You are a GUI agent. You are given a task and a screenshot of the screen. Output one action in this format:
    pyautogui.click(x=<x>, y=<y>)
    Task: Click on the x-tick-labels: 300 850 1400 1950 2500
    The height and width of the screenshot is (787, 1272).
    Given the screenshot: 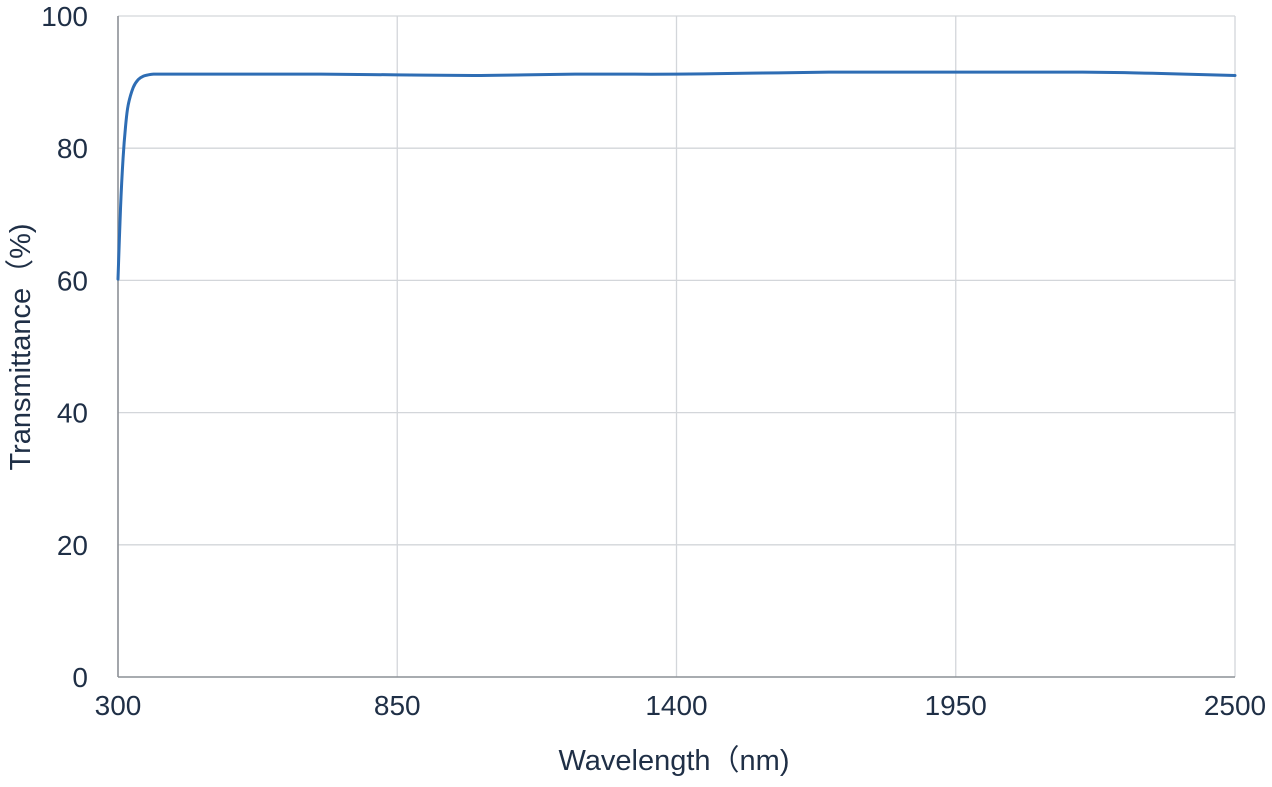 What is the action you would take?
    pyautogui.click(x=681, y=705)
    